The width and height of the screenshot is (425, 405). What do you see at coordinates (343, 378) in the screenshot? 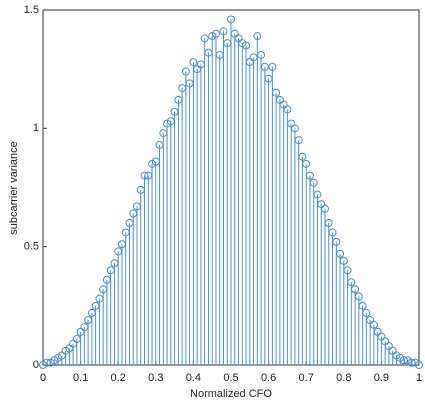
I see `x-tick-label: 0.8` at bounding box center [343, 378].